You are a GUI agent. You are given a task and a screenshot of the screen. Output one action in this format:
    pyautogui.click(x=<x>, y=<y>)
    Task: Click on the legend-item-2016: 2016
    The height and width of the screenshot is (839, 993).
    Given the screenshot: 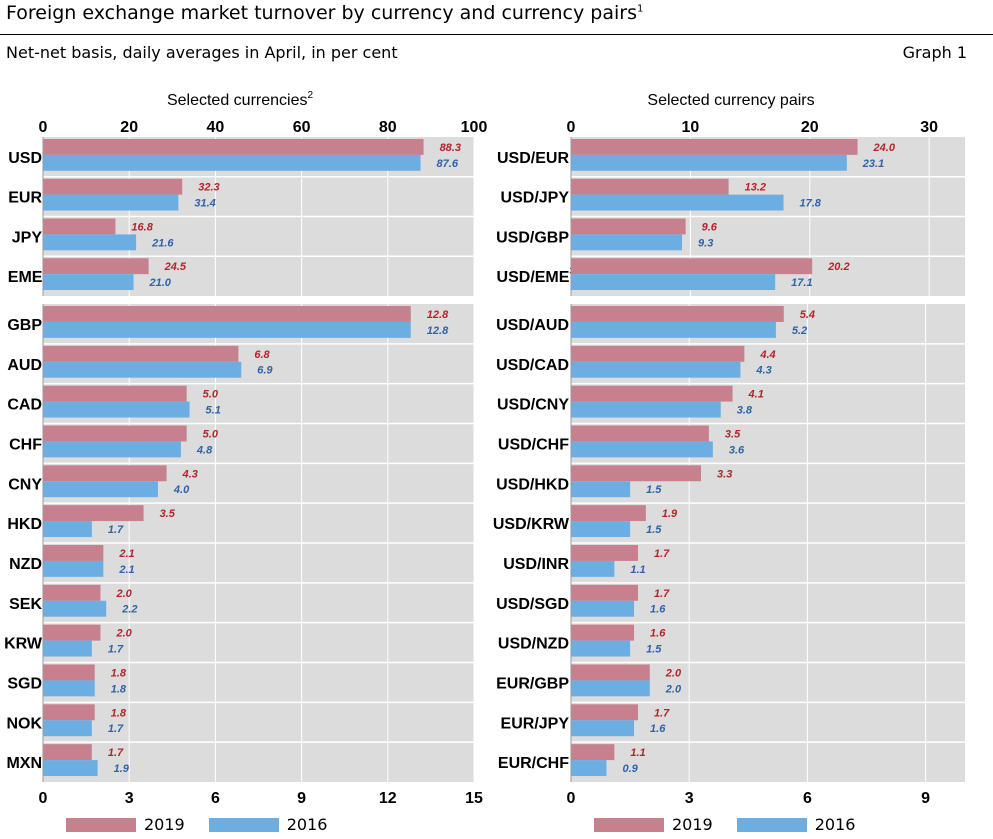 What is the action you would take?
    pyautogui.click(x=796, y=824)
    